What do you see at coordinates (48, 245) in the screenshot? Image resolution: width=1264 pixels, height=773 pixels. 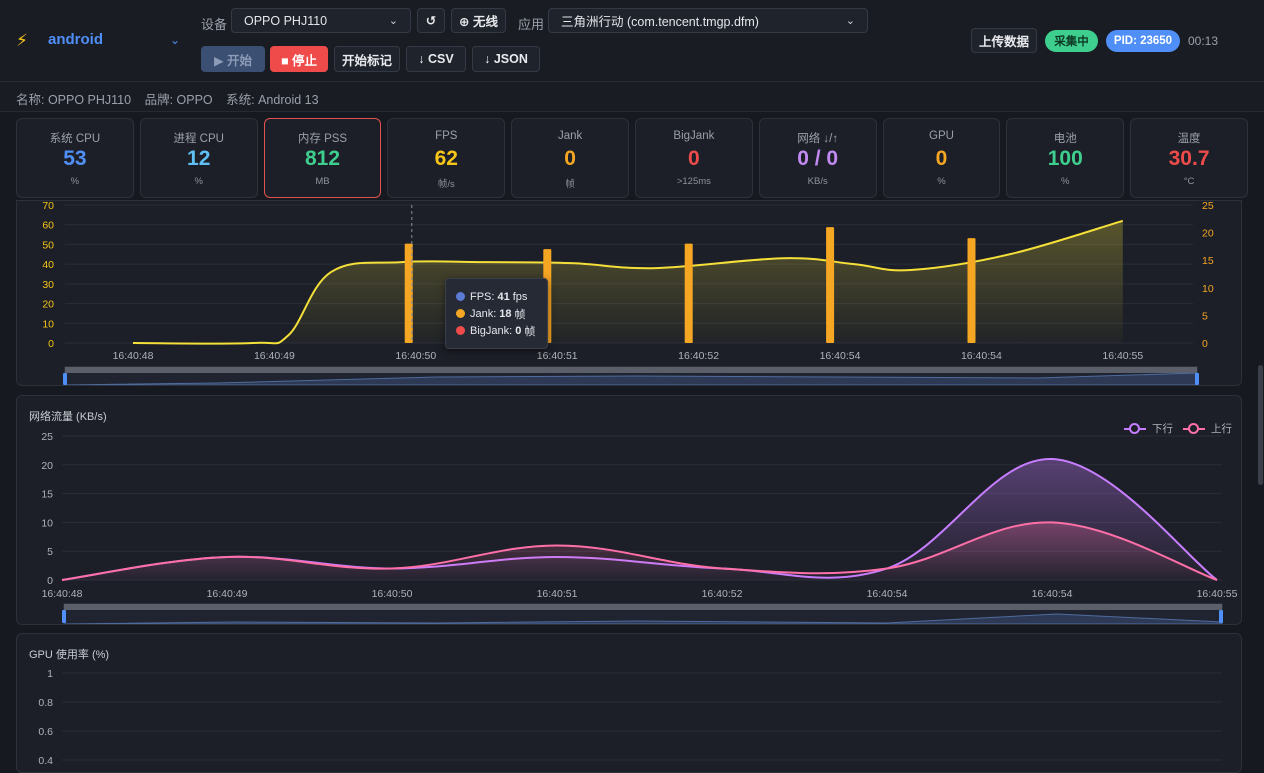 I see `y-tick-left: 50` at bounding box center [48, 245].